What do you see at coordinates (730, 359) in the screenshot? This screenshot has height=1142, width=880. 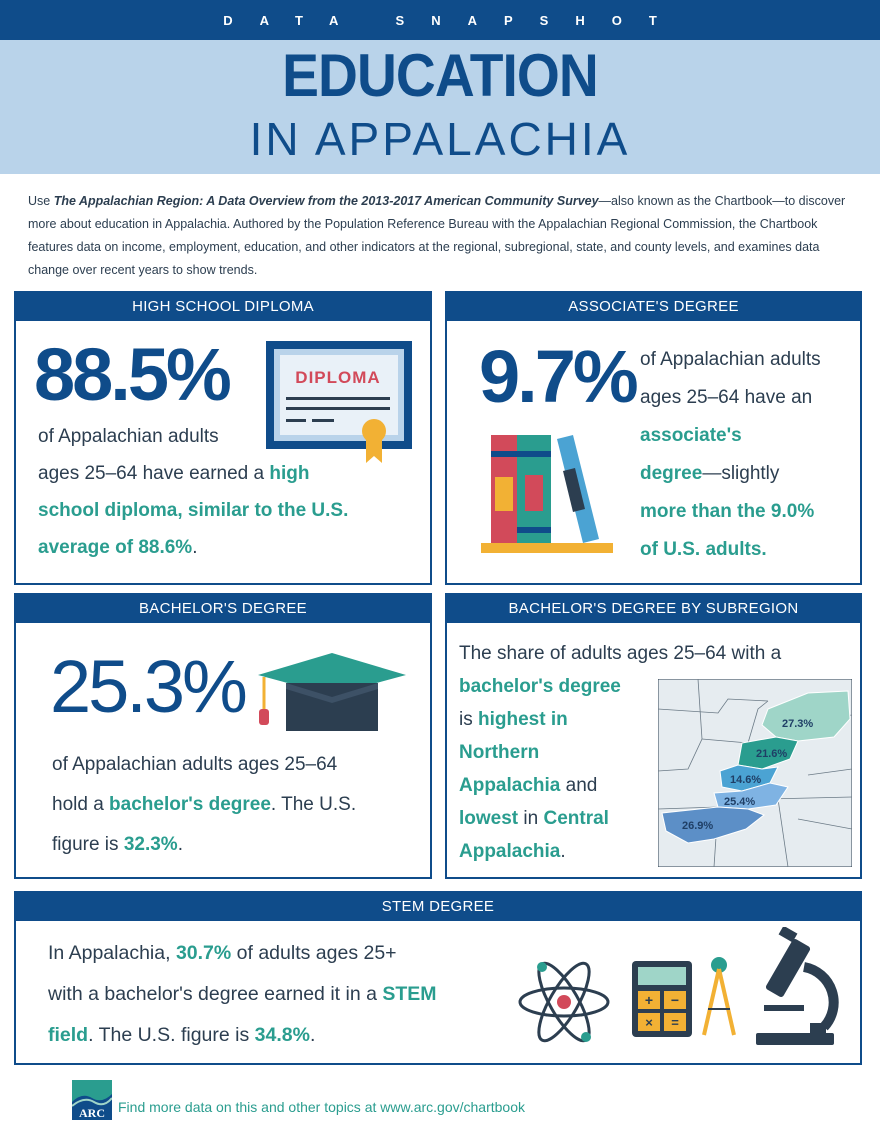 I see `associate-line-1: of Appalachian adults` at bounding box center [730, 359].